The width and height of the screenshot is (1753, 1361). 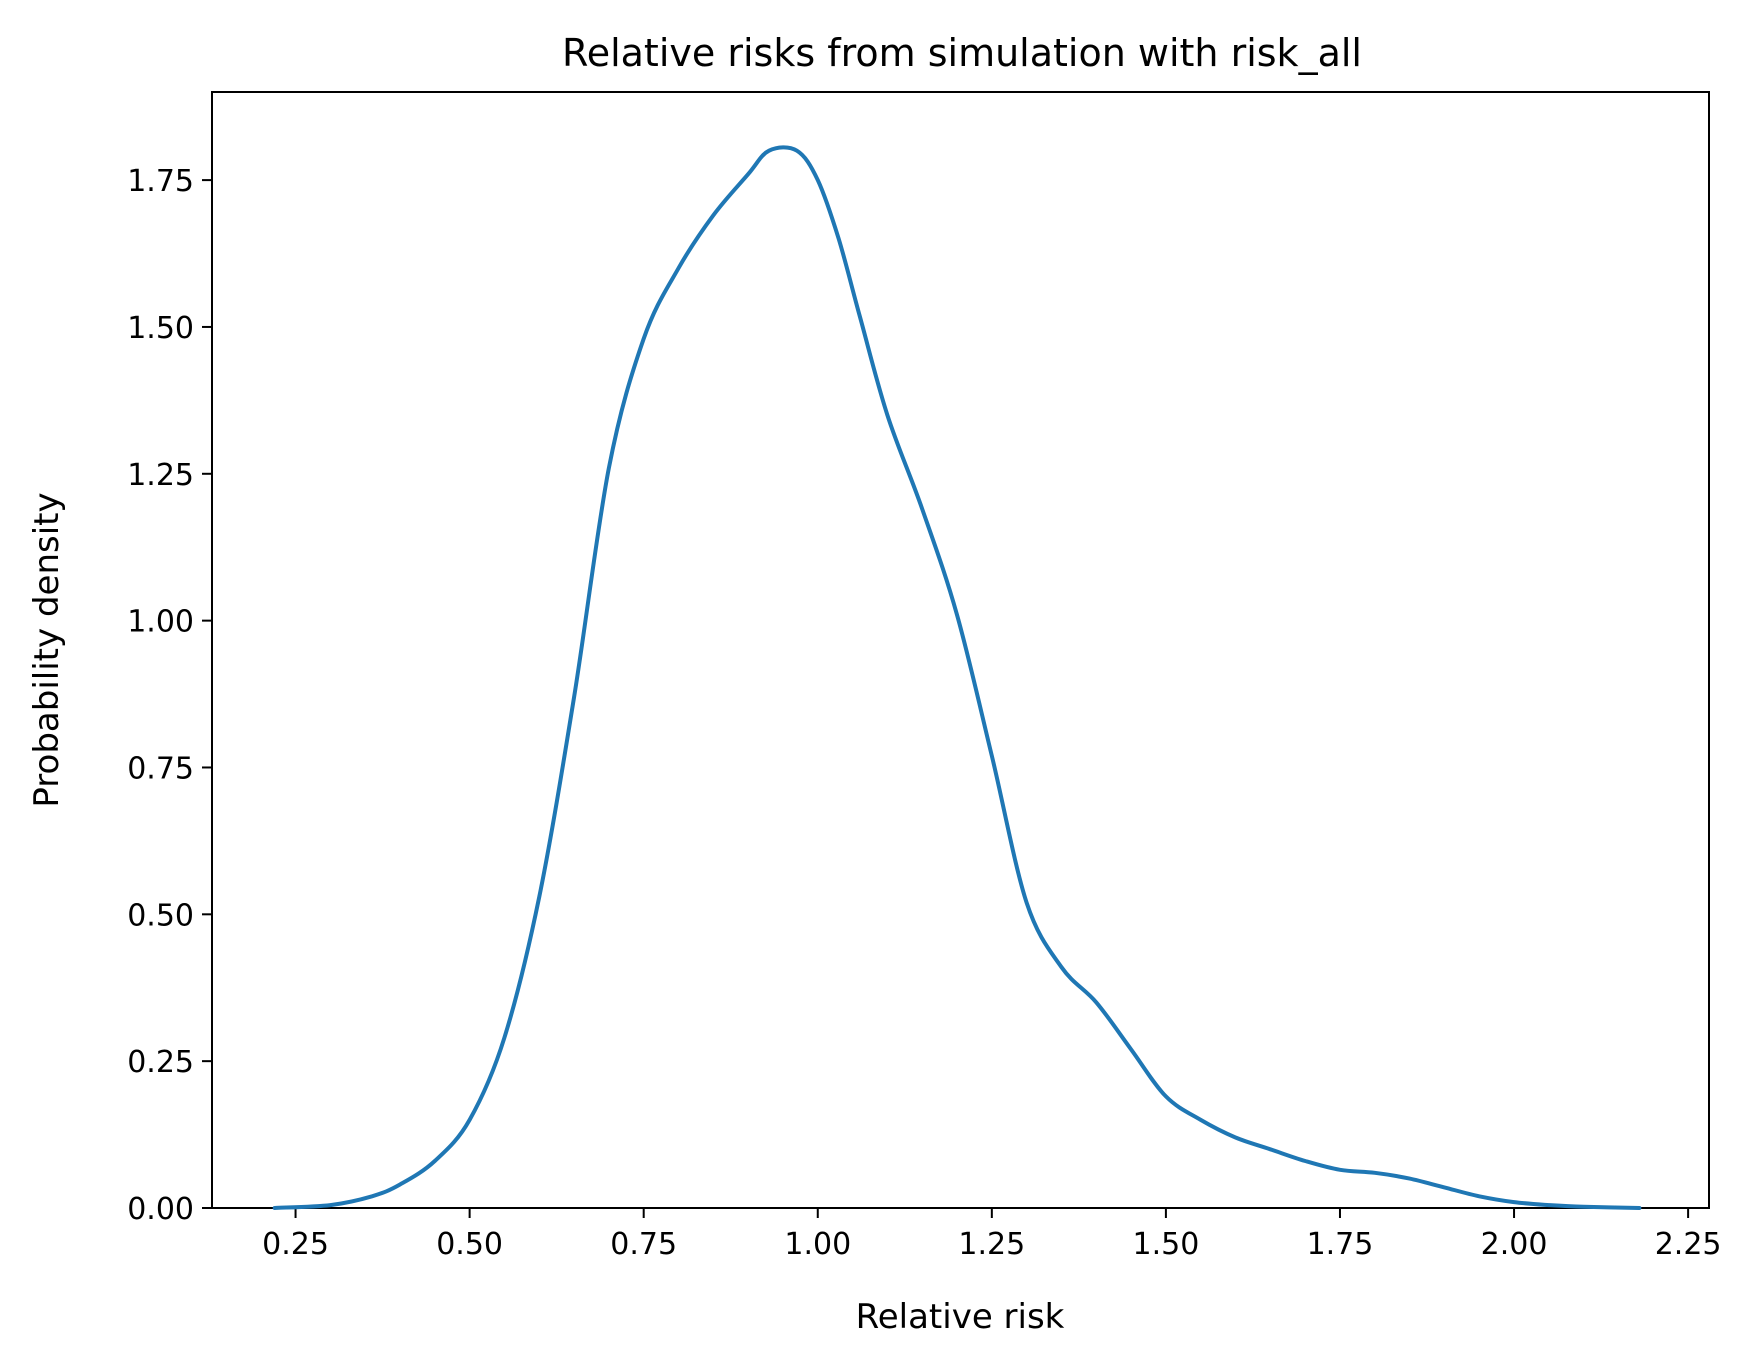 What do you see at coordinates (160, 328) in the screenshot?
I see `y-tick-label: 1.50` at bounding box center [160, 328].